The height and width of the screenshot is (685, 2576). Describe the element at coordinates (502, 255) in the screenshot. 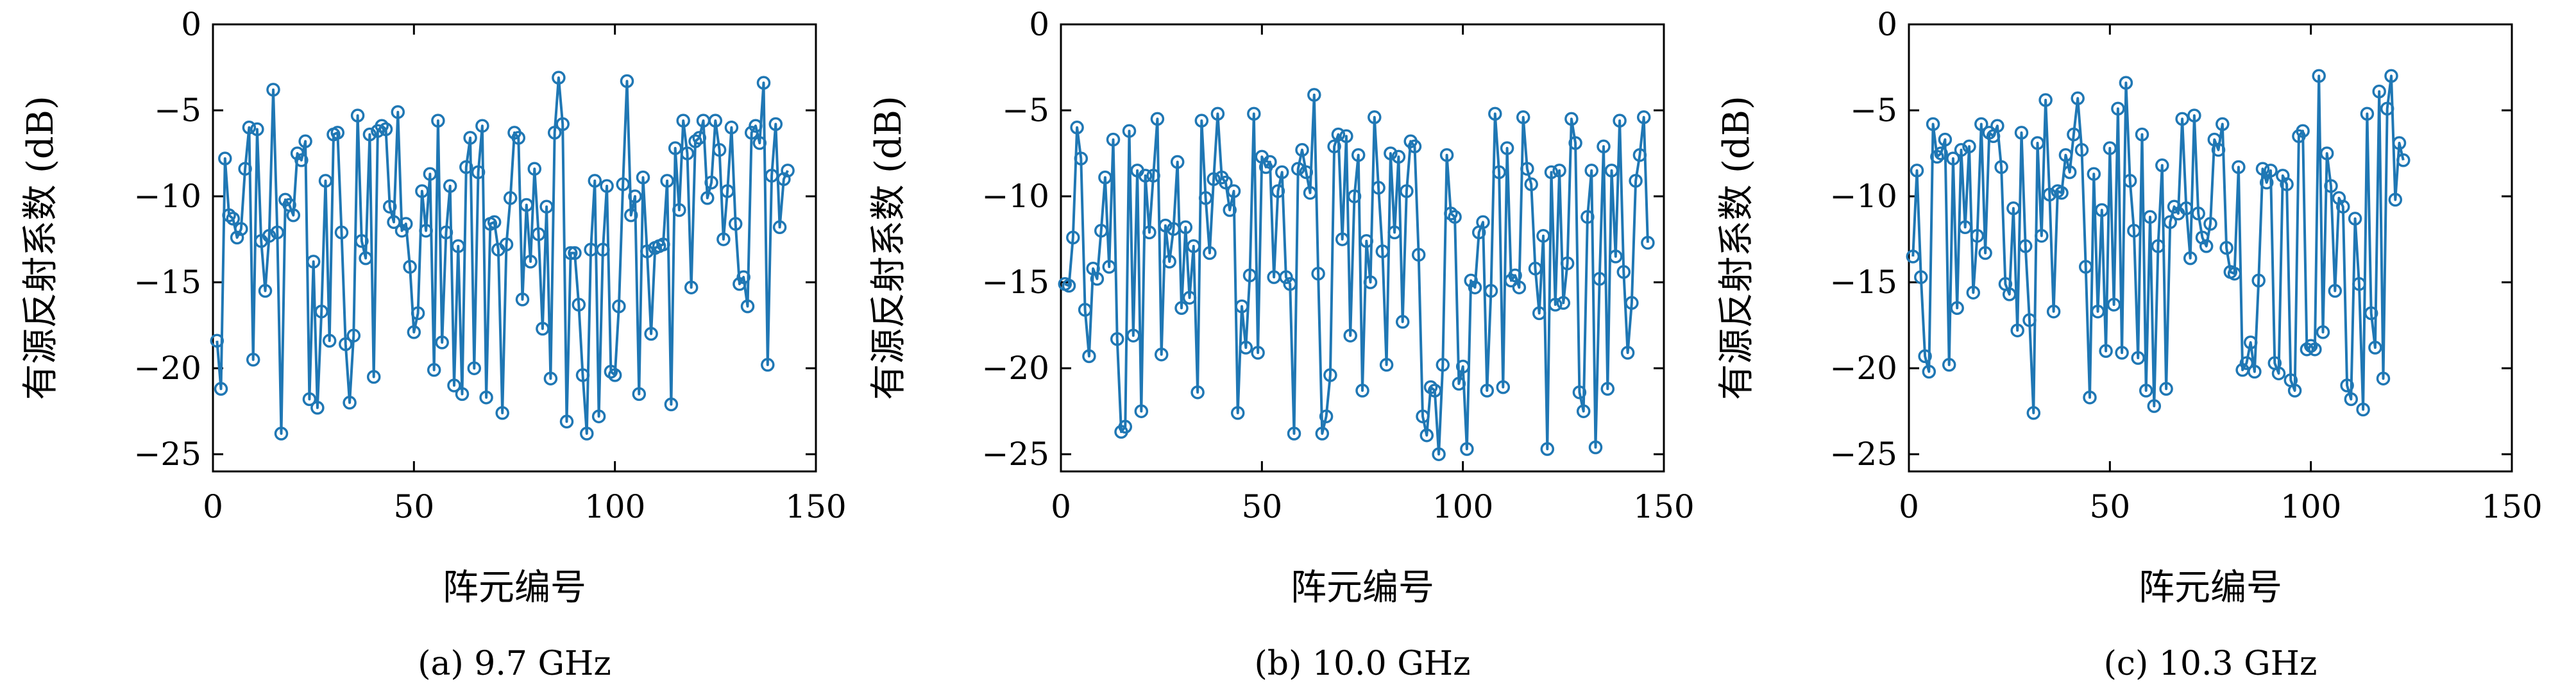

I see `series-line` at that location.